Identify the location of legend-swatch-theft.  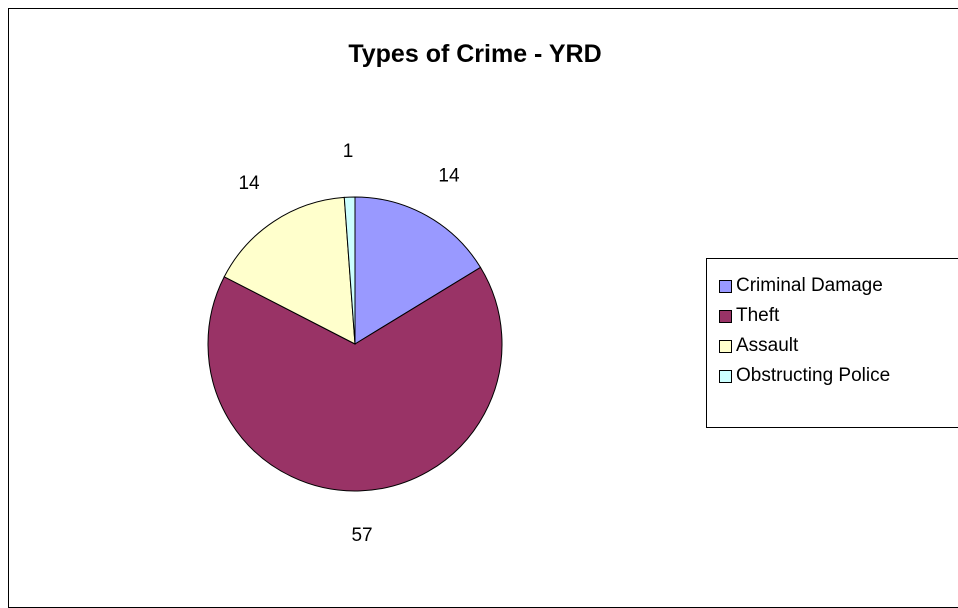
(725, 316).